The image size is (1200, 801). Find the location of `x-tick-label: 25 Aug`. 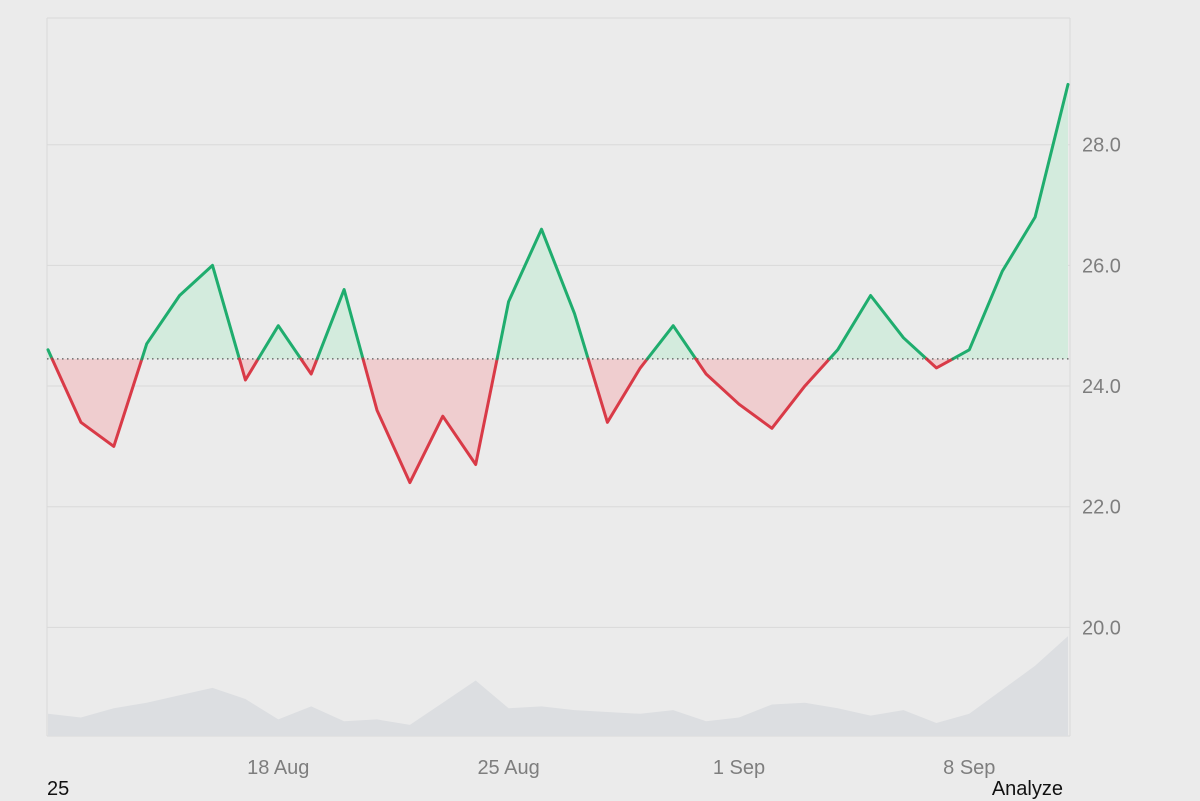

x-tick-label: 25 Aug is located at coordinates (508, 768).